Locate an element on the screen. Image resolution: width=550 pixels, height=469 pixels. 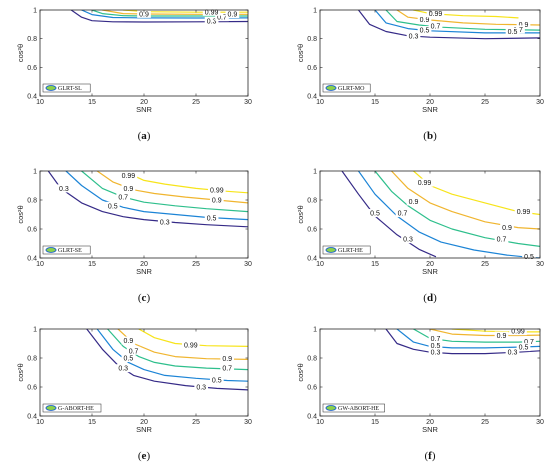
panel-c-contour-label: 0.3 is located at coordinates (165, 222).